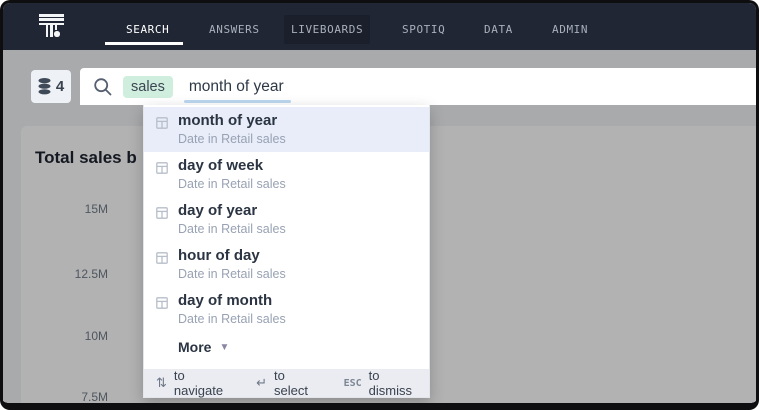 This screenshot has width=759, height=410. I want to click on chevron-down-icon: ▼, so click(224, 347).